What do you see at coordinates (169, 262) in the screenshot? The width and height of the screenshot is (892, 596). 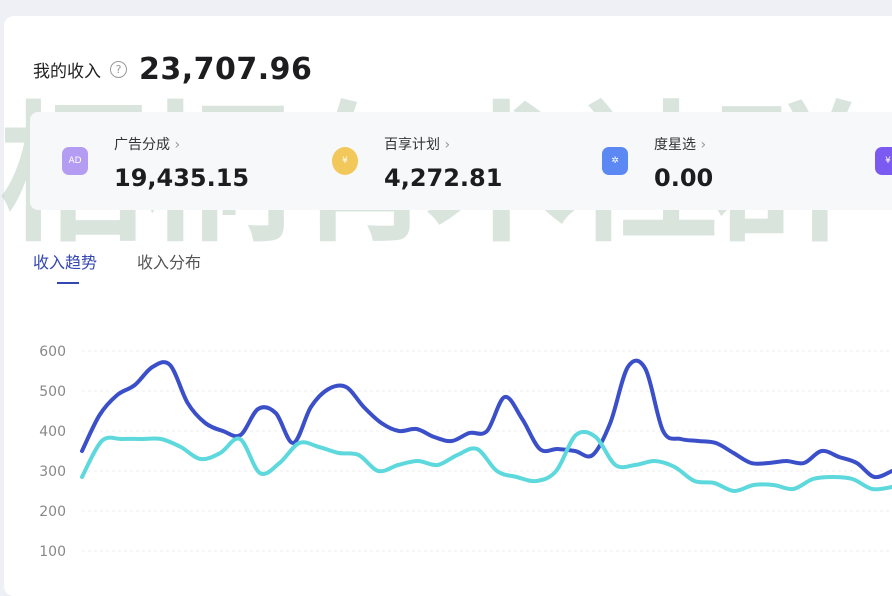 I see `tab-income-distribution: 收入分布` at bounding box center [169, 262].